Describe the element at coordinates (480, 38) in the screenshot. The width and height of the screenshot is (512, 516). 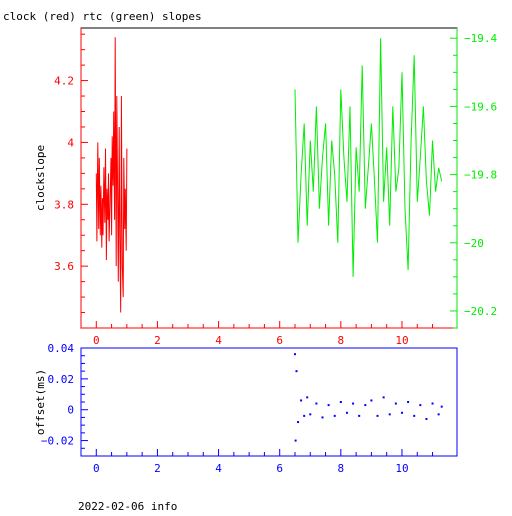
I see `right-y-tick-label: −19.4` at that location.